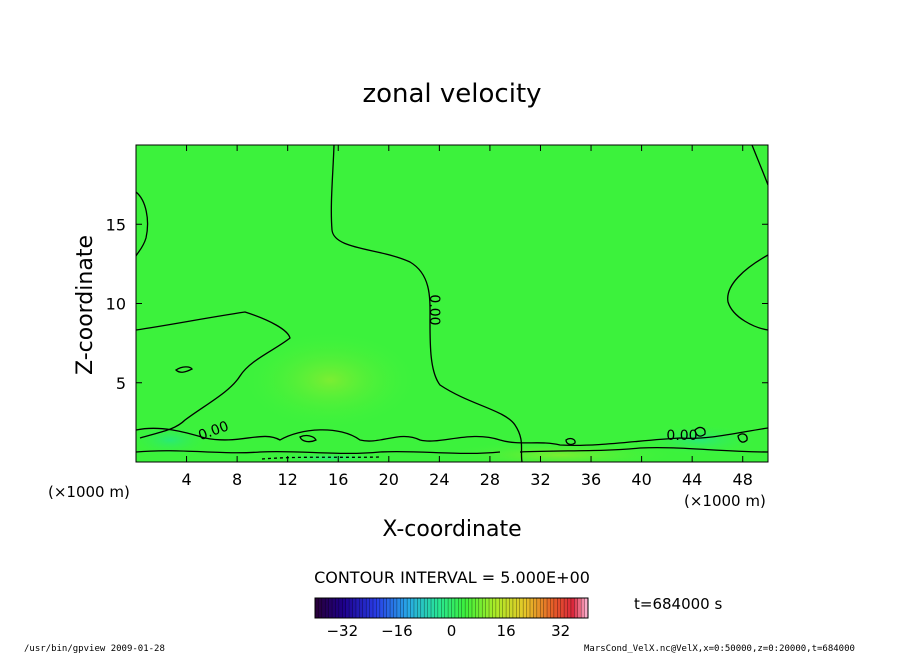 The height and width of the screenshot is (654, 904). Describe the element at coordinates (288, 479) in the screenshot. I see `x-tick-label: 12` at that location.